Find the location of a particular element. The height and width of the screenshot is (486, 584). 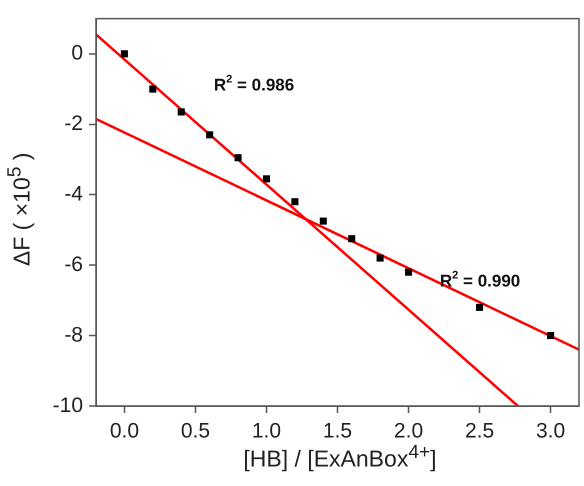

x-axis-title: [HB] / [ExAnBox$^{4+}$] is located at coordinates (340, 457).